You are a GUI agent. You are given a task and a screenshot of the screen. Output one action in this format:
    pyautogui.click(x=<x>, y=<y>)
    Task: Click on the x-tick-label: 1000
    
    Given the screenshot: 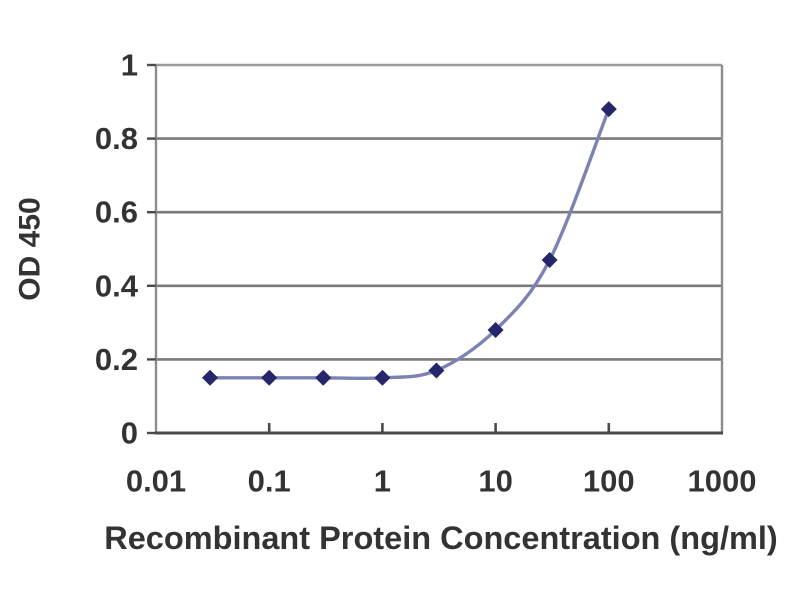 What is the action you would take?
    pyautogui.click(x=722, y=481)
    